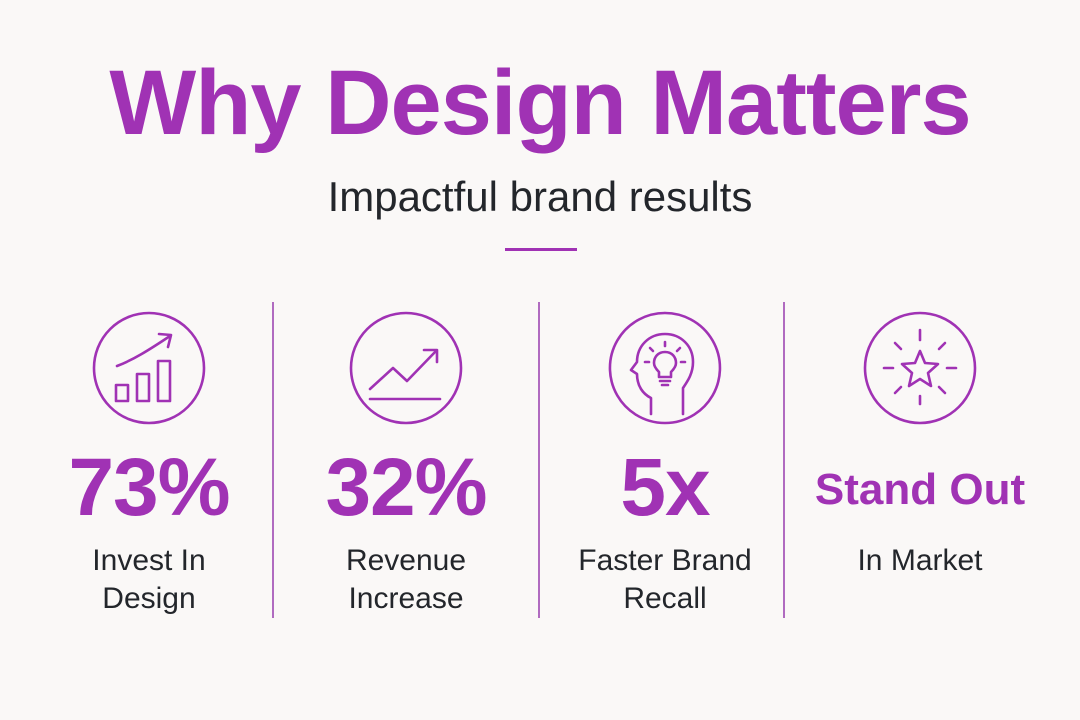  What do you see at coordinates (149, 560) in the screenshot?
I see `stat-label-line: Invest In` at bounding box center [149, 560].